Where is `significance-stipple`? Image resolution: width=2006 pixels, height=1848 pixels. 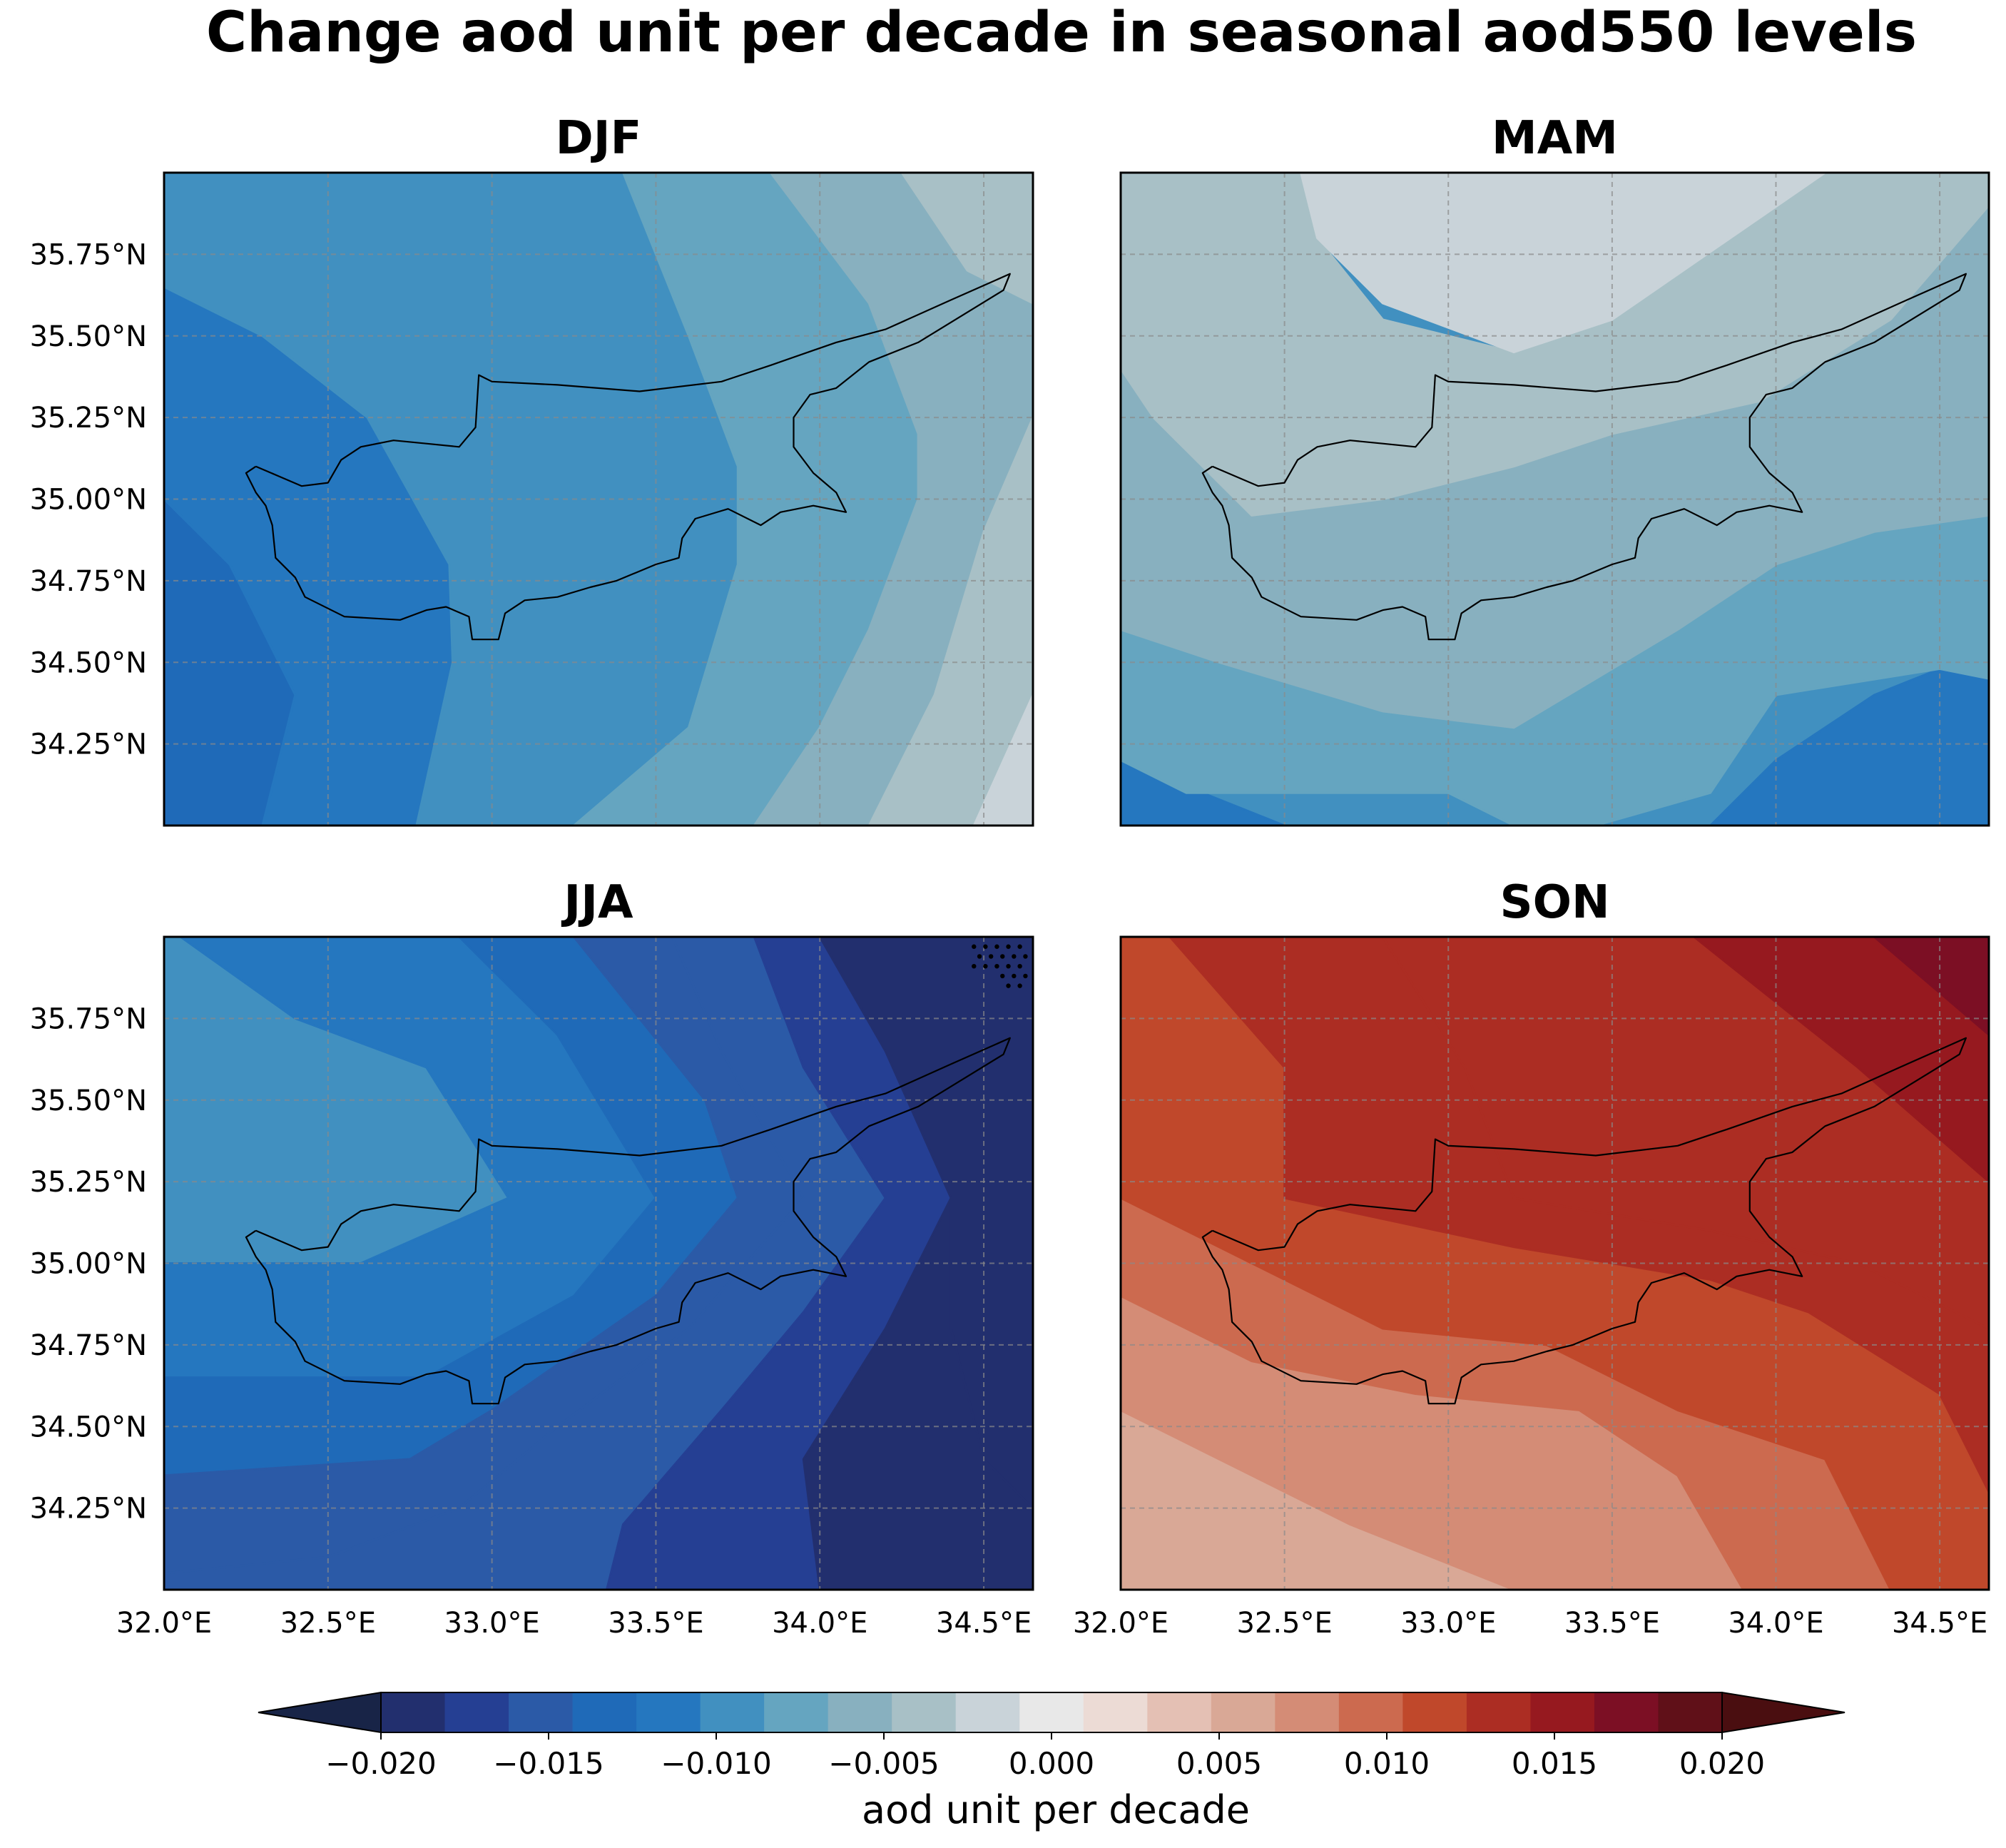
significance-stipple is located at coordinates (1000, 966).